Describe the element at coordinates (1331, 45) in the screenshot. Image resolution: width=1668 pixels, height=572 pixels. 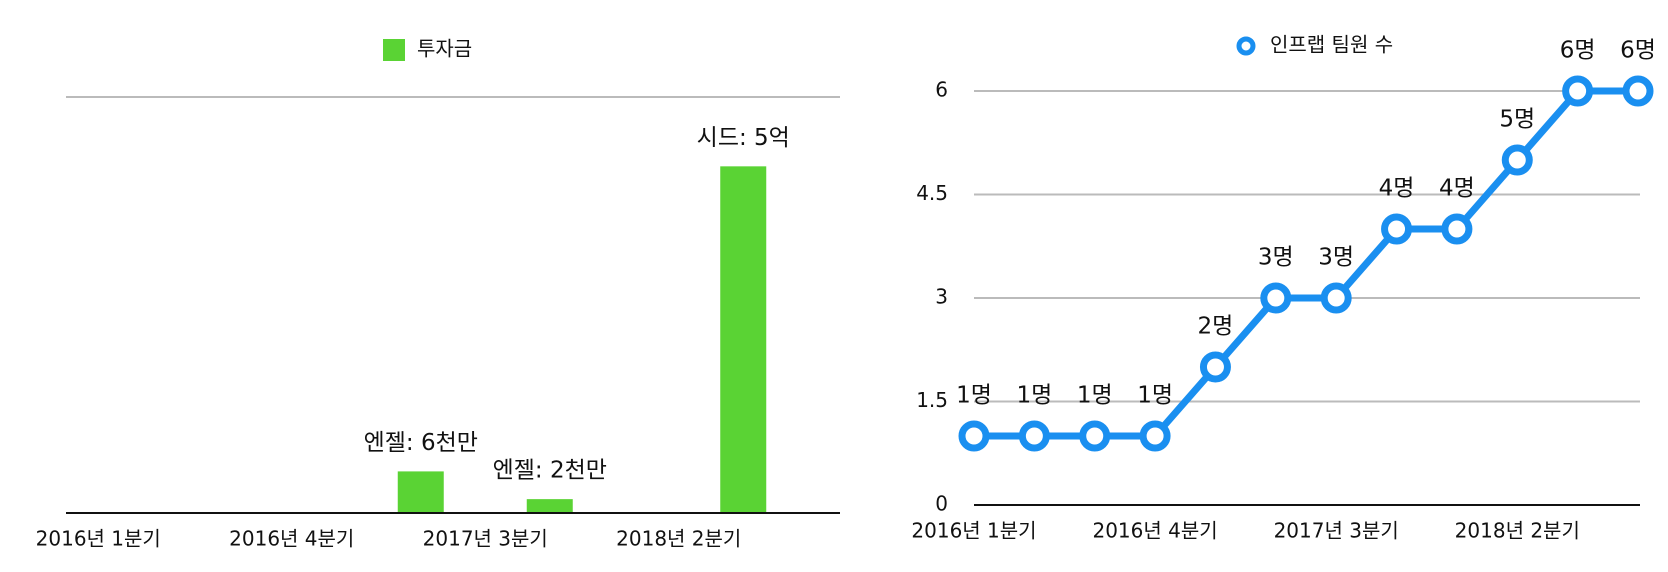
I see `legend-label: 인프랩 팀원 수` at that location.